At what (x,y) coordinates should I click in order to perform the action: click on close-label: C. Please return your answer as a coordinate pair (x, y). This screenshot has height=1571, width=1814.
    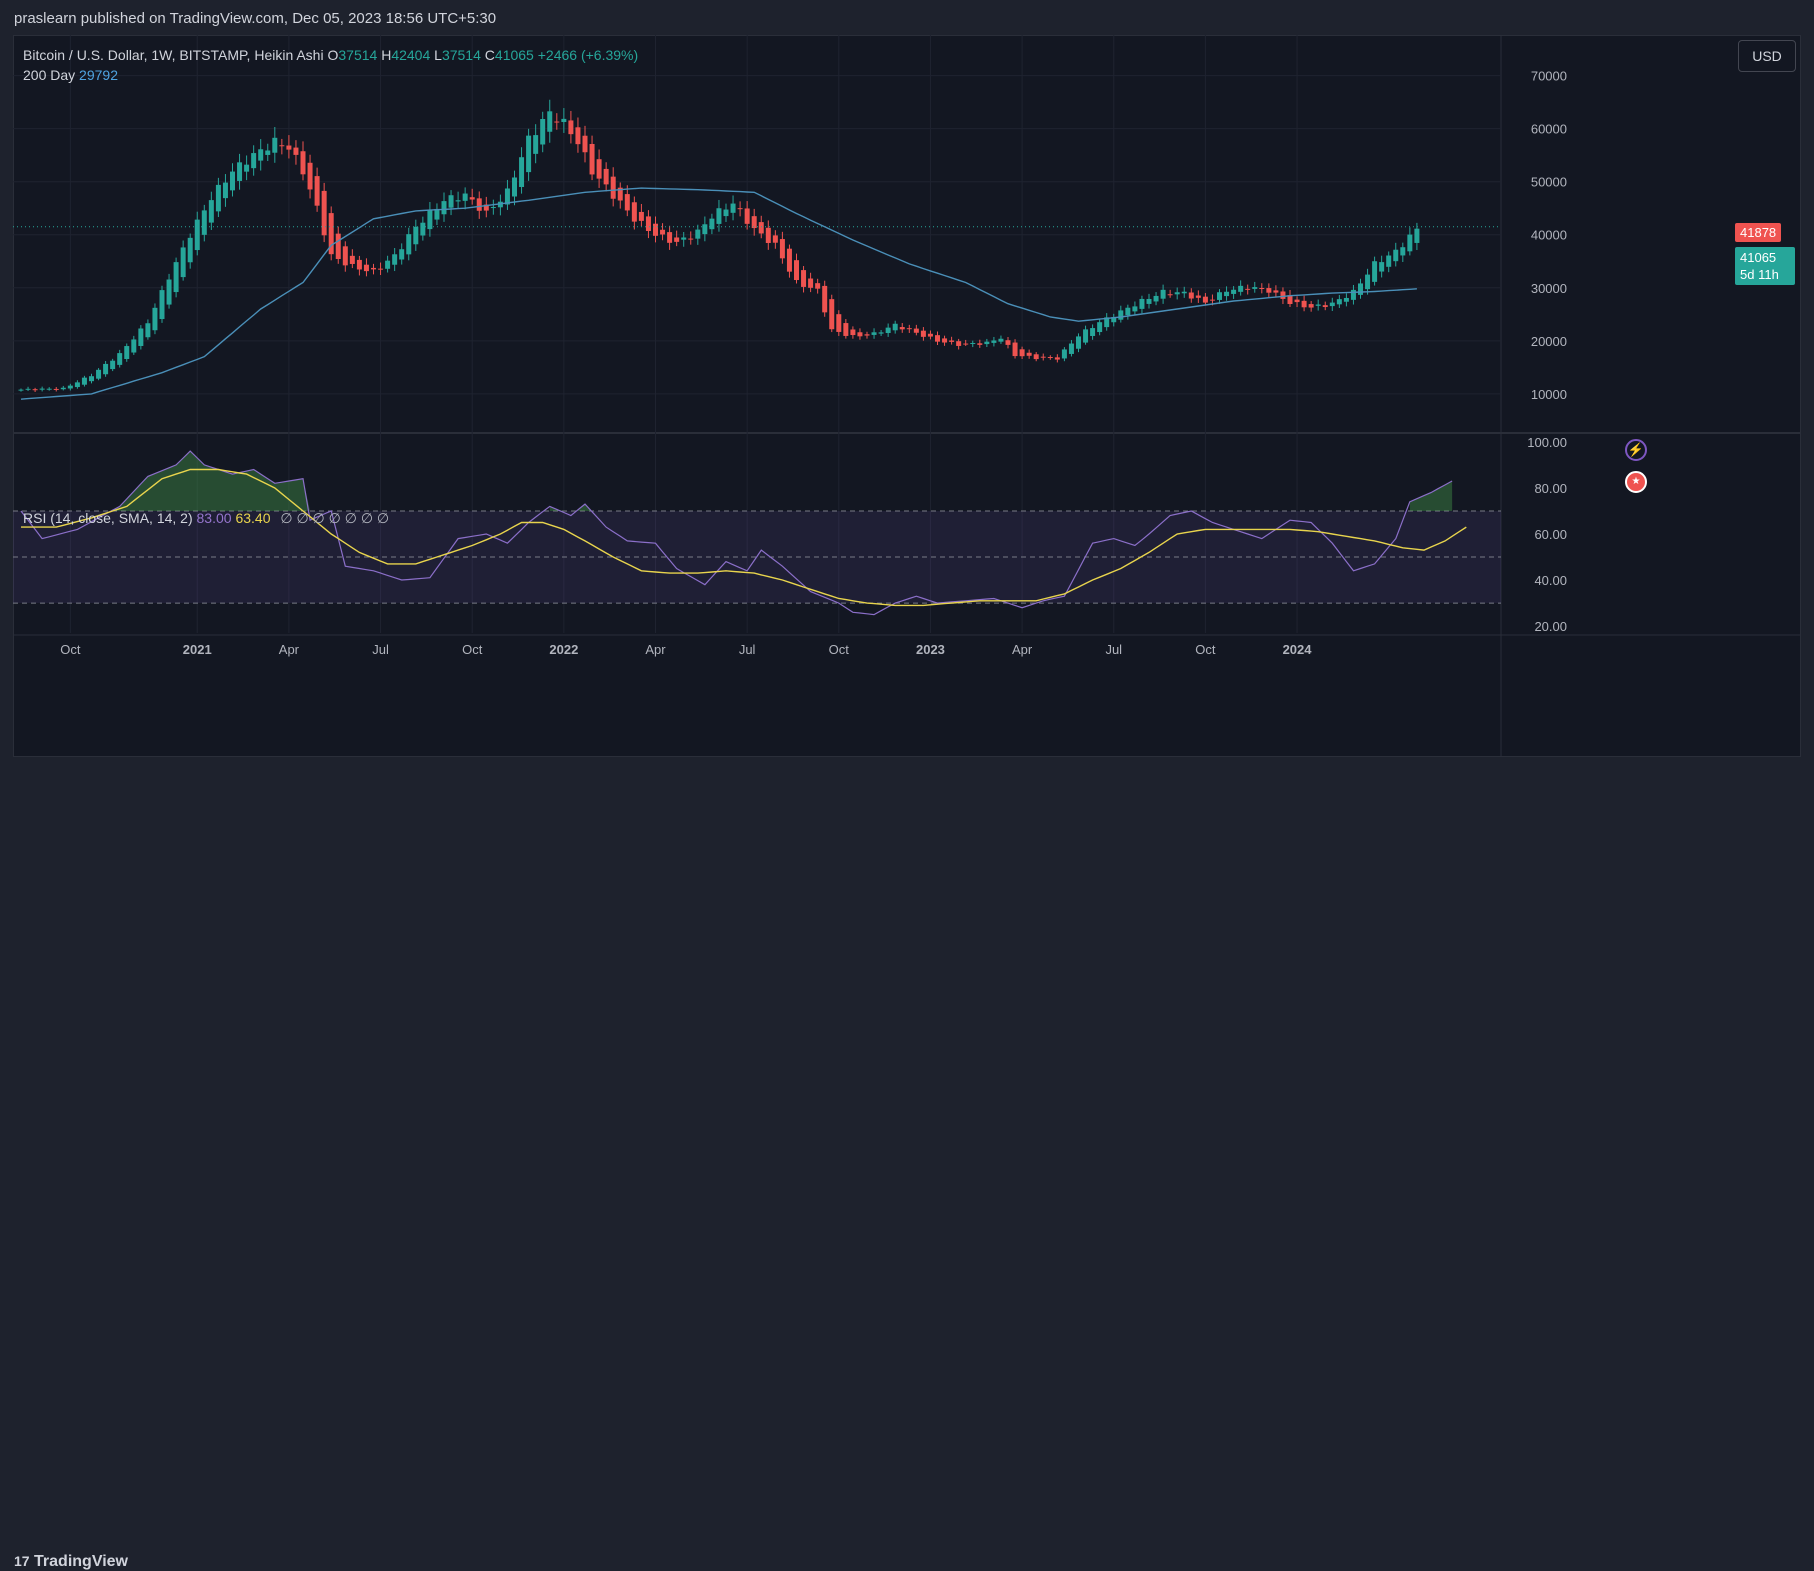
    Looking at the image, I should click on (489, 55).